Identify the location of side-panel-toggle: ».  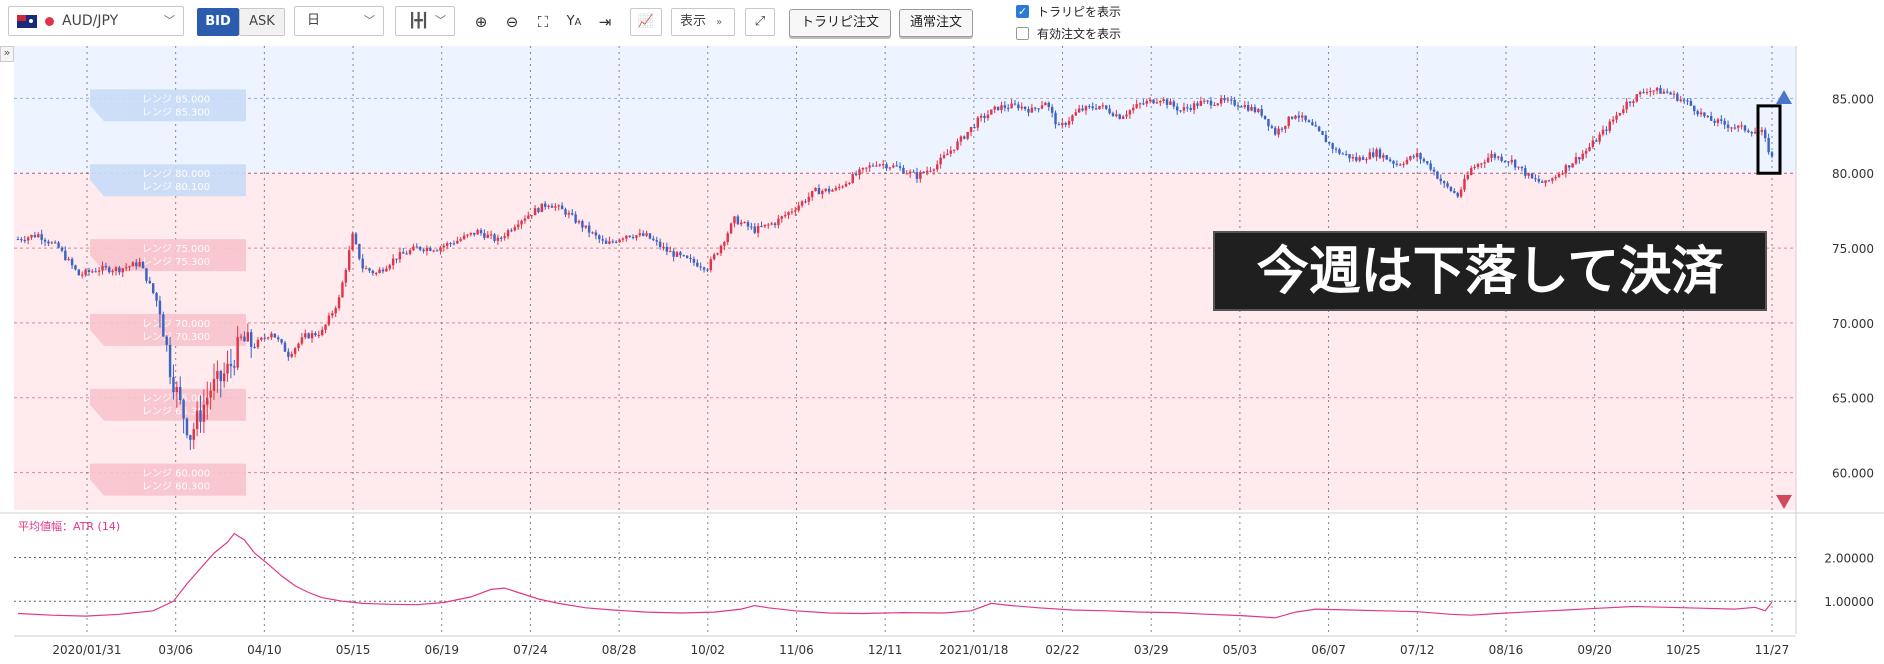
(7, 54).